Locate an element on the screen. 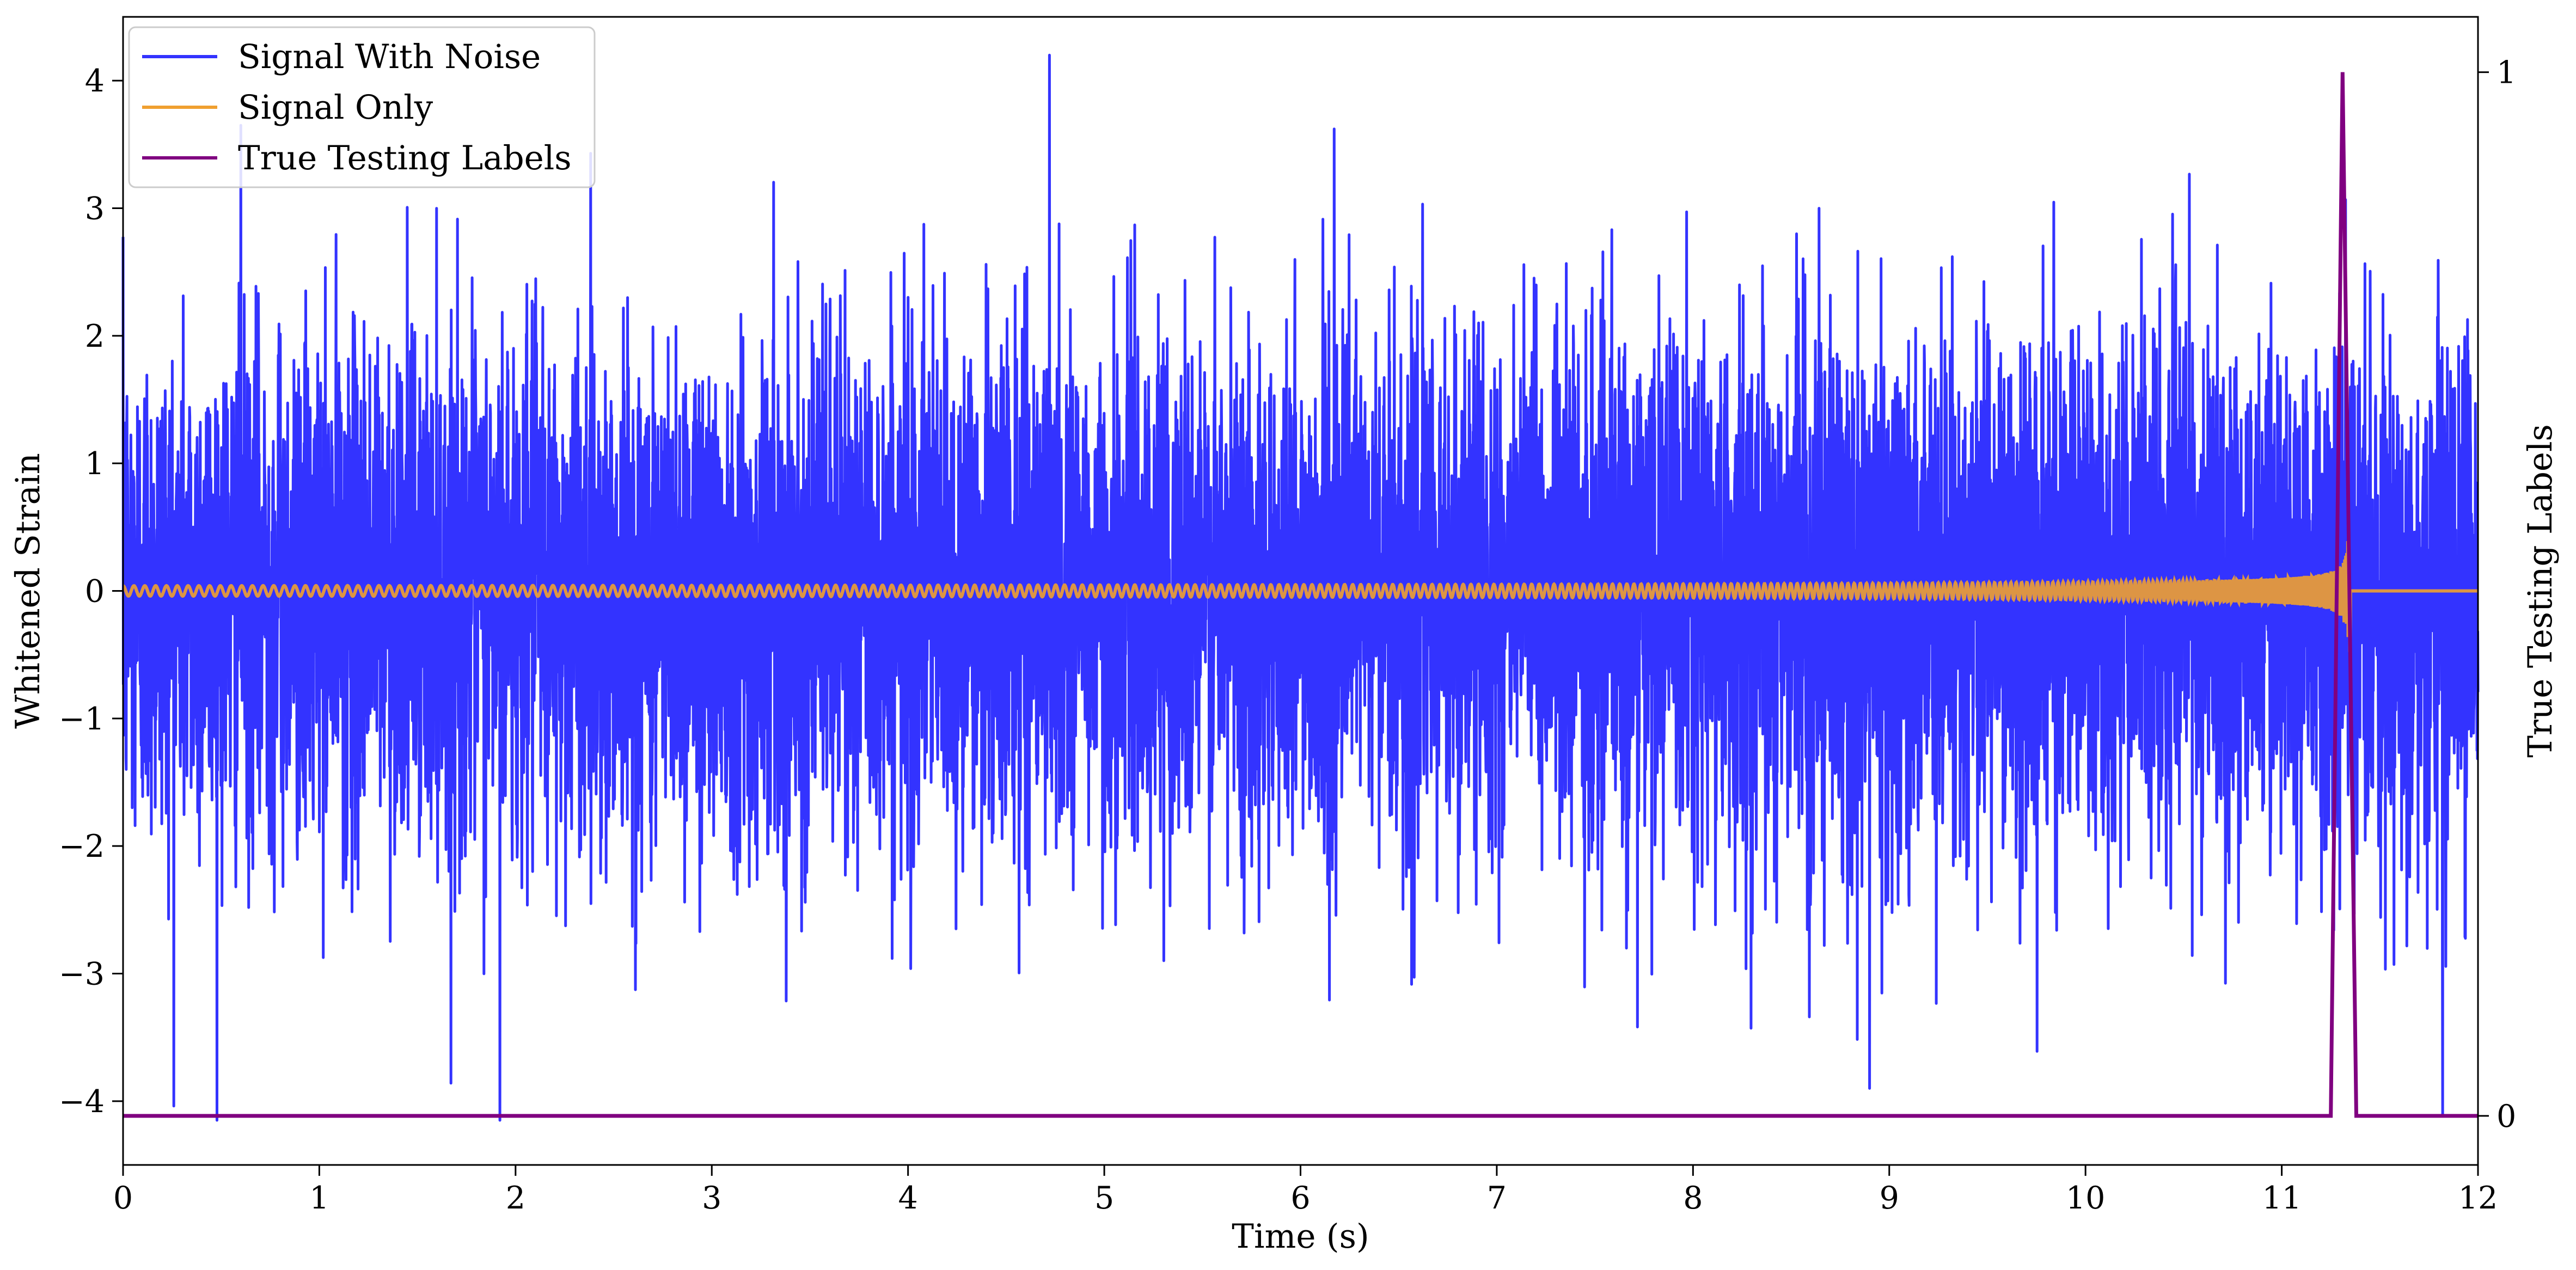  y-tick-label: −4 is located at coordinates (82, 1102).